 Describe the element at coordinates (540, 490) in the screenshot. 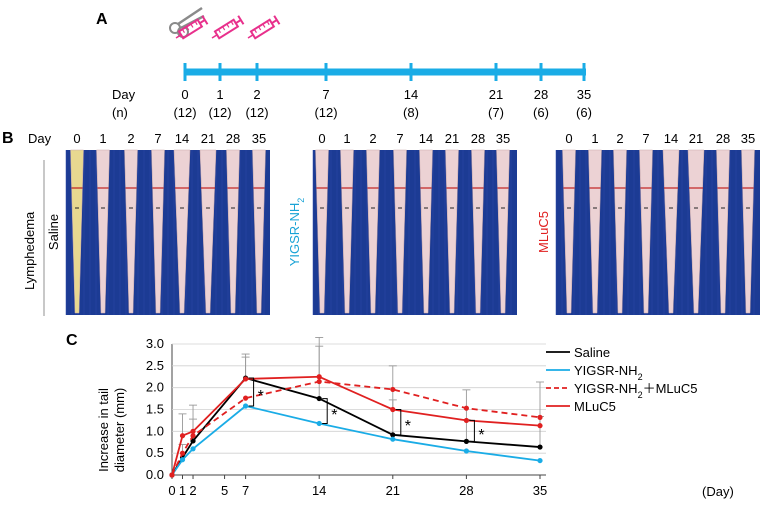

I see `x-tick-label: 35` at that location.